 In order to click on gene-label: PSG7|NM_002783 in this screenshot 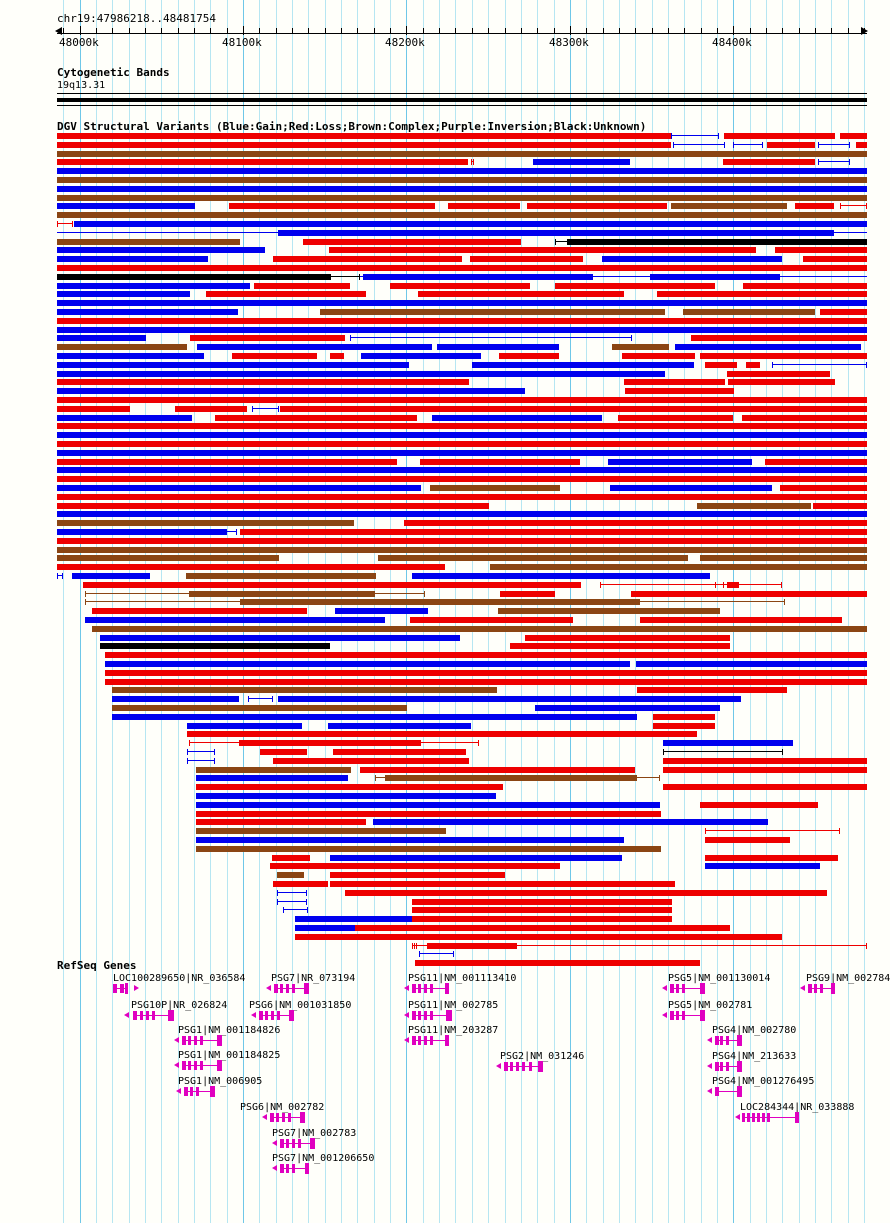, I will do `click(314, 1133)`.